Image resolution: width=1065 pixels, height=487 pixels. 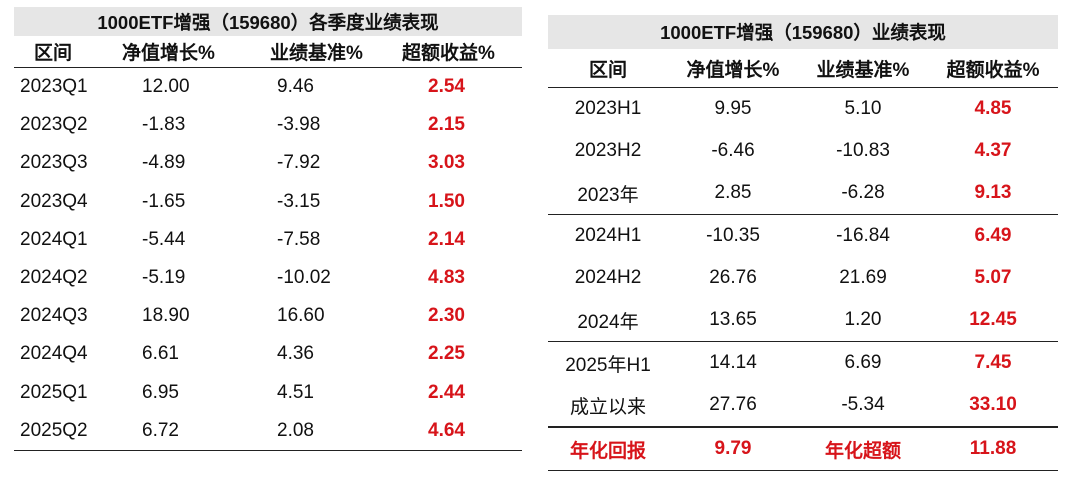 What do you see at coordinates (803, 32) in the screenshot?
I see `table-title: 1000ETF增强（159680）业绩表现` at bounding box center [803, 32].